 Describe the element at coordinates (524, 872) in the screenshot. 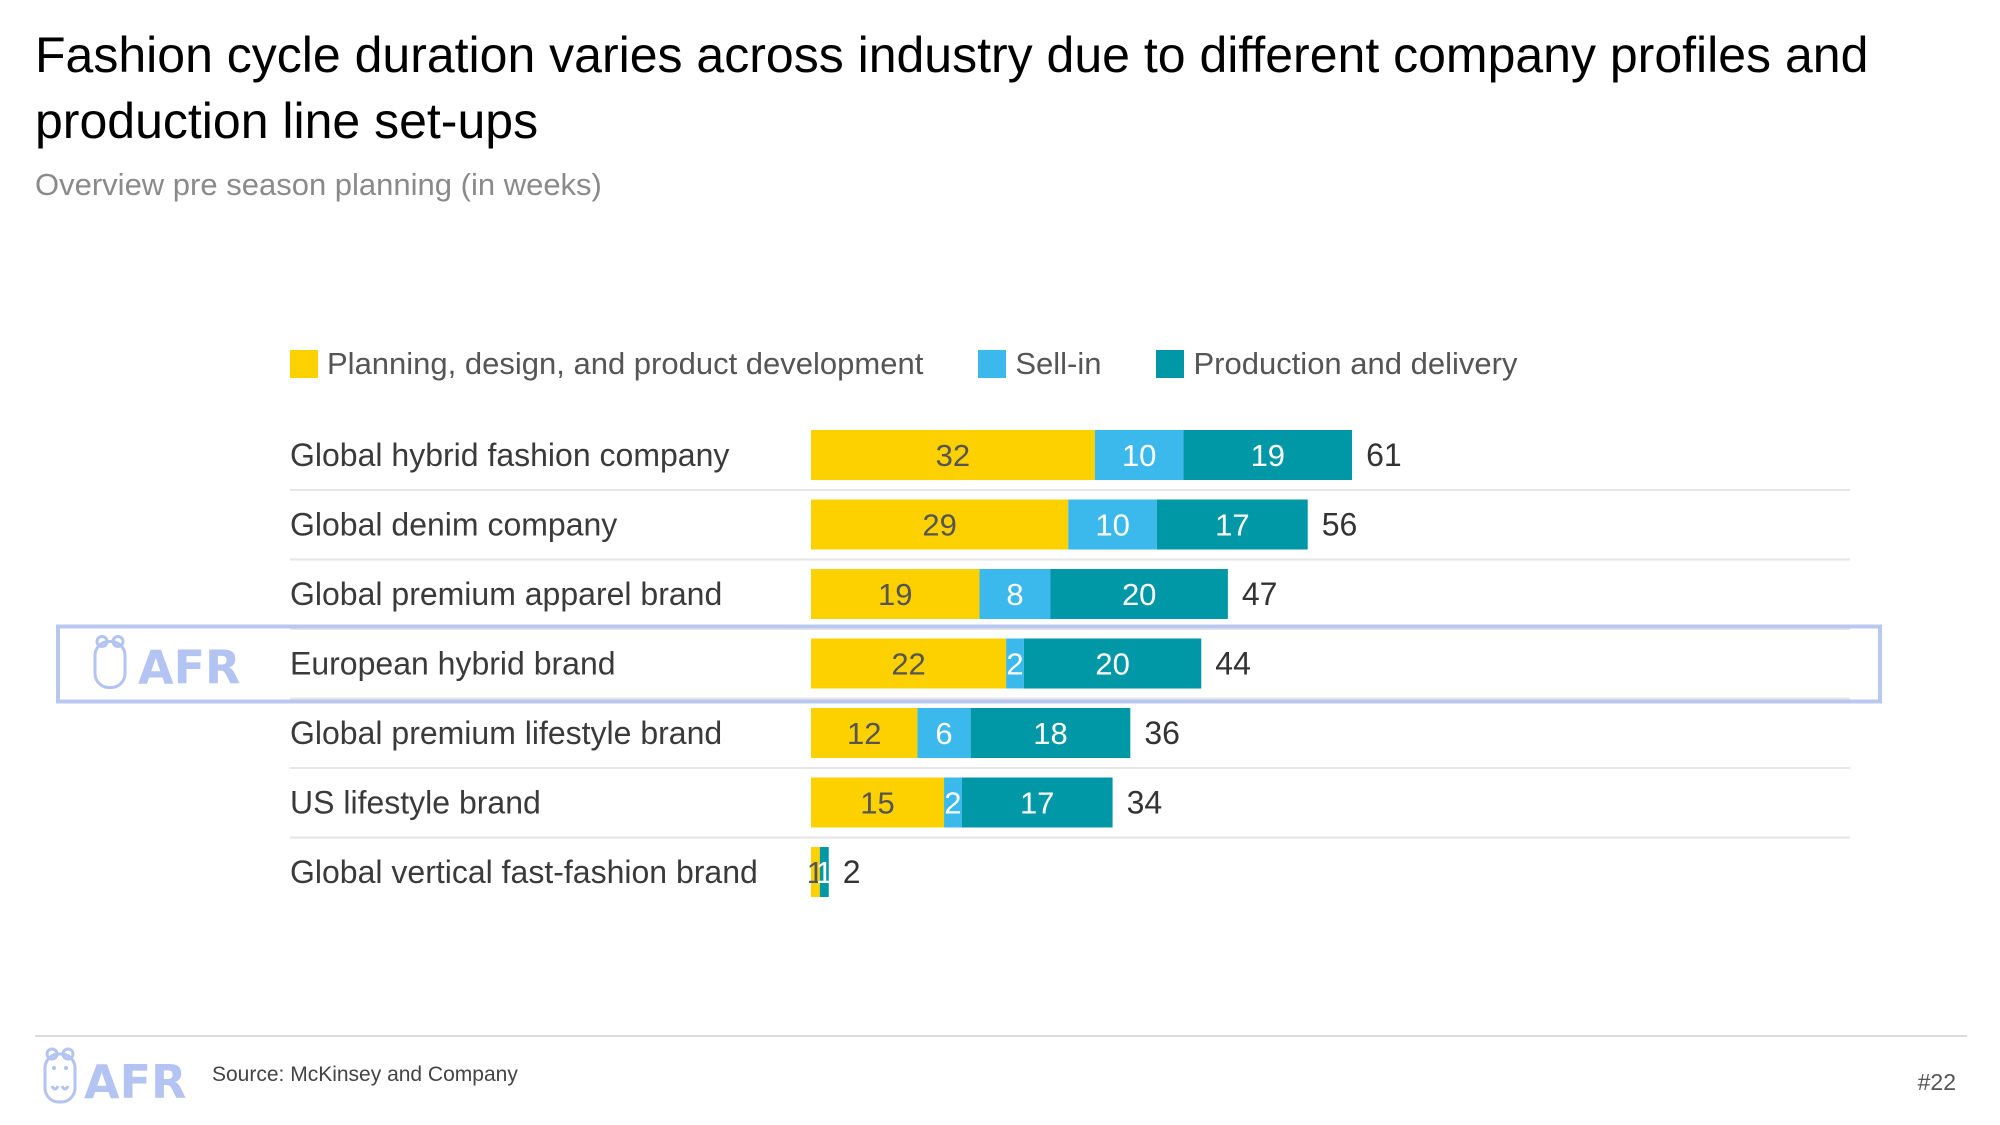

I see `category-label-global-vertical-fast-fashion-brand: Global vertical fast-fashion brand` at that location.